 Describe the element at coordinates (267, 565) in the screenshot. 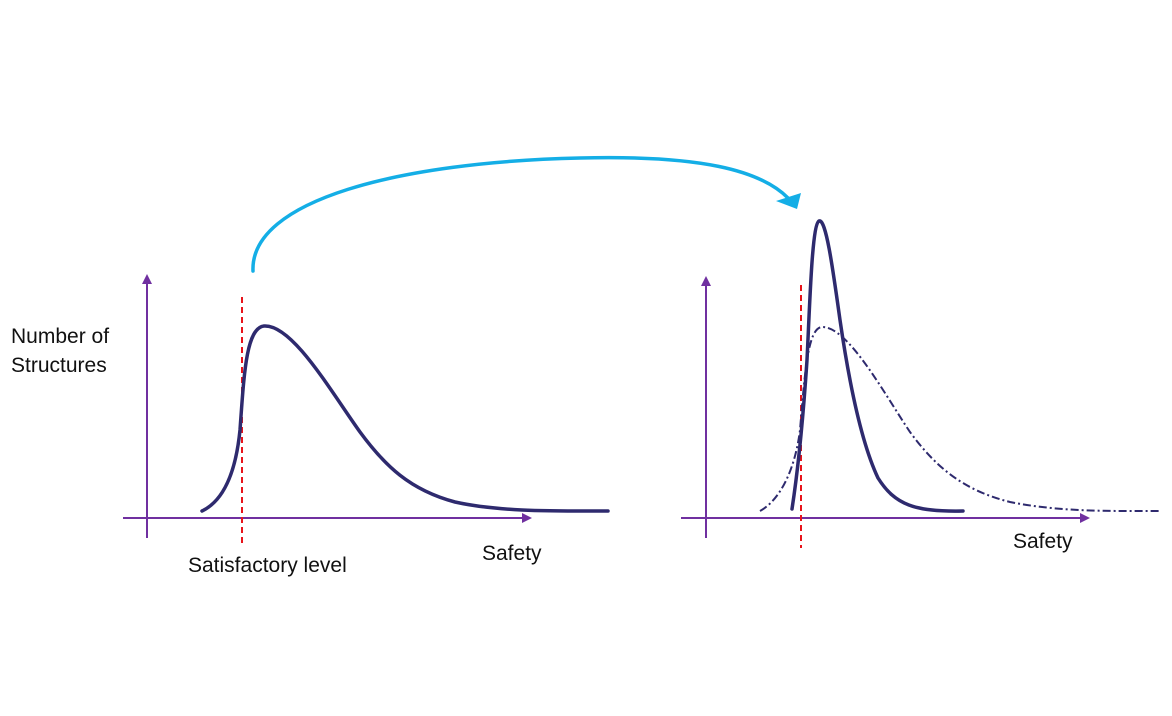

I see `satisfactory-level-label: Satisfactory level` at that location.